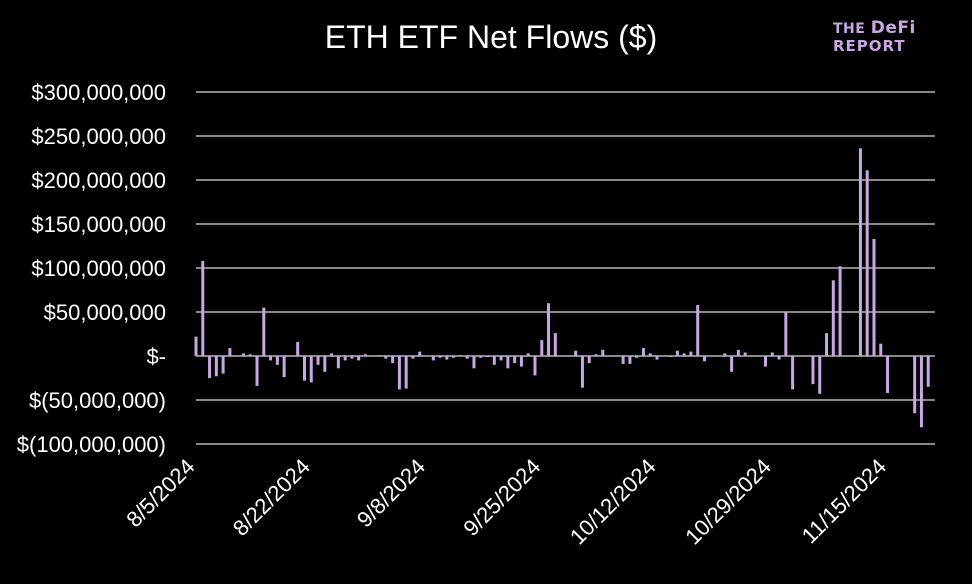 This screenshot has height=584, width=972. What do you see at coordinates (844, 501) in the screenshot?
I see `x-tick-label: 11/15/2024` at bounding box center [844, 501].